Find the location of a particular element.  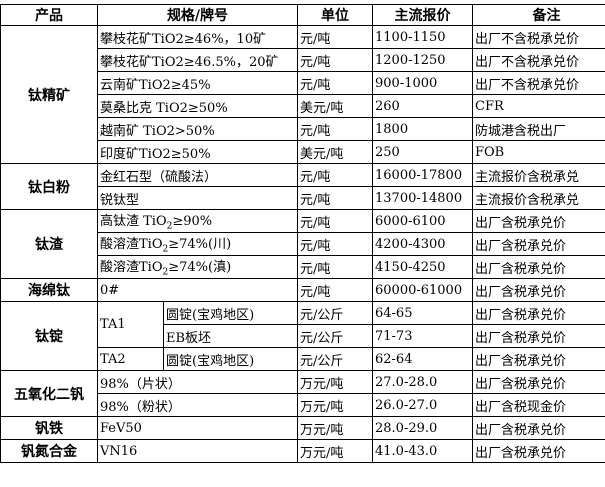

spec-cell: FeV50 is located at coordinates (197, 428).